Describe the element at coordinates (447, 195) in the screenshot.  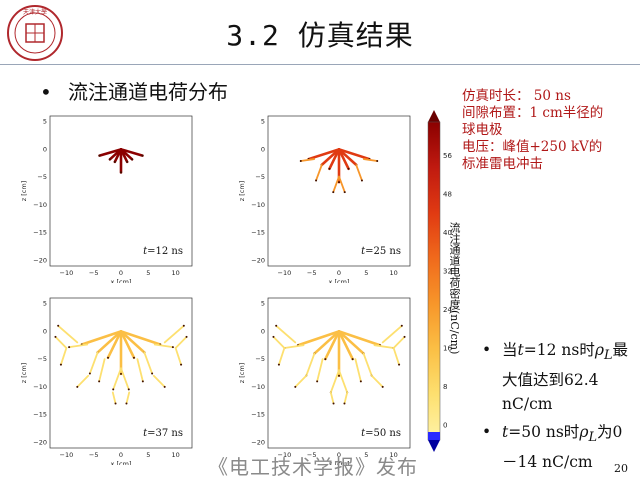
I see `colorbar-tick-label: 48` at that location.